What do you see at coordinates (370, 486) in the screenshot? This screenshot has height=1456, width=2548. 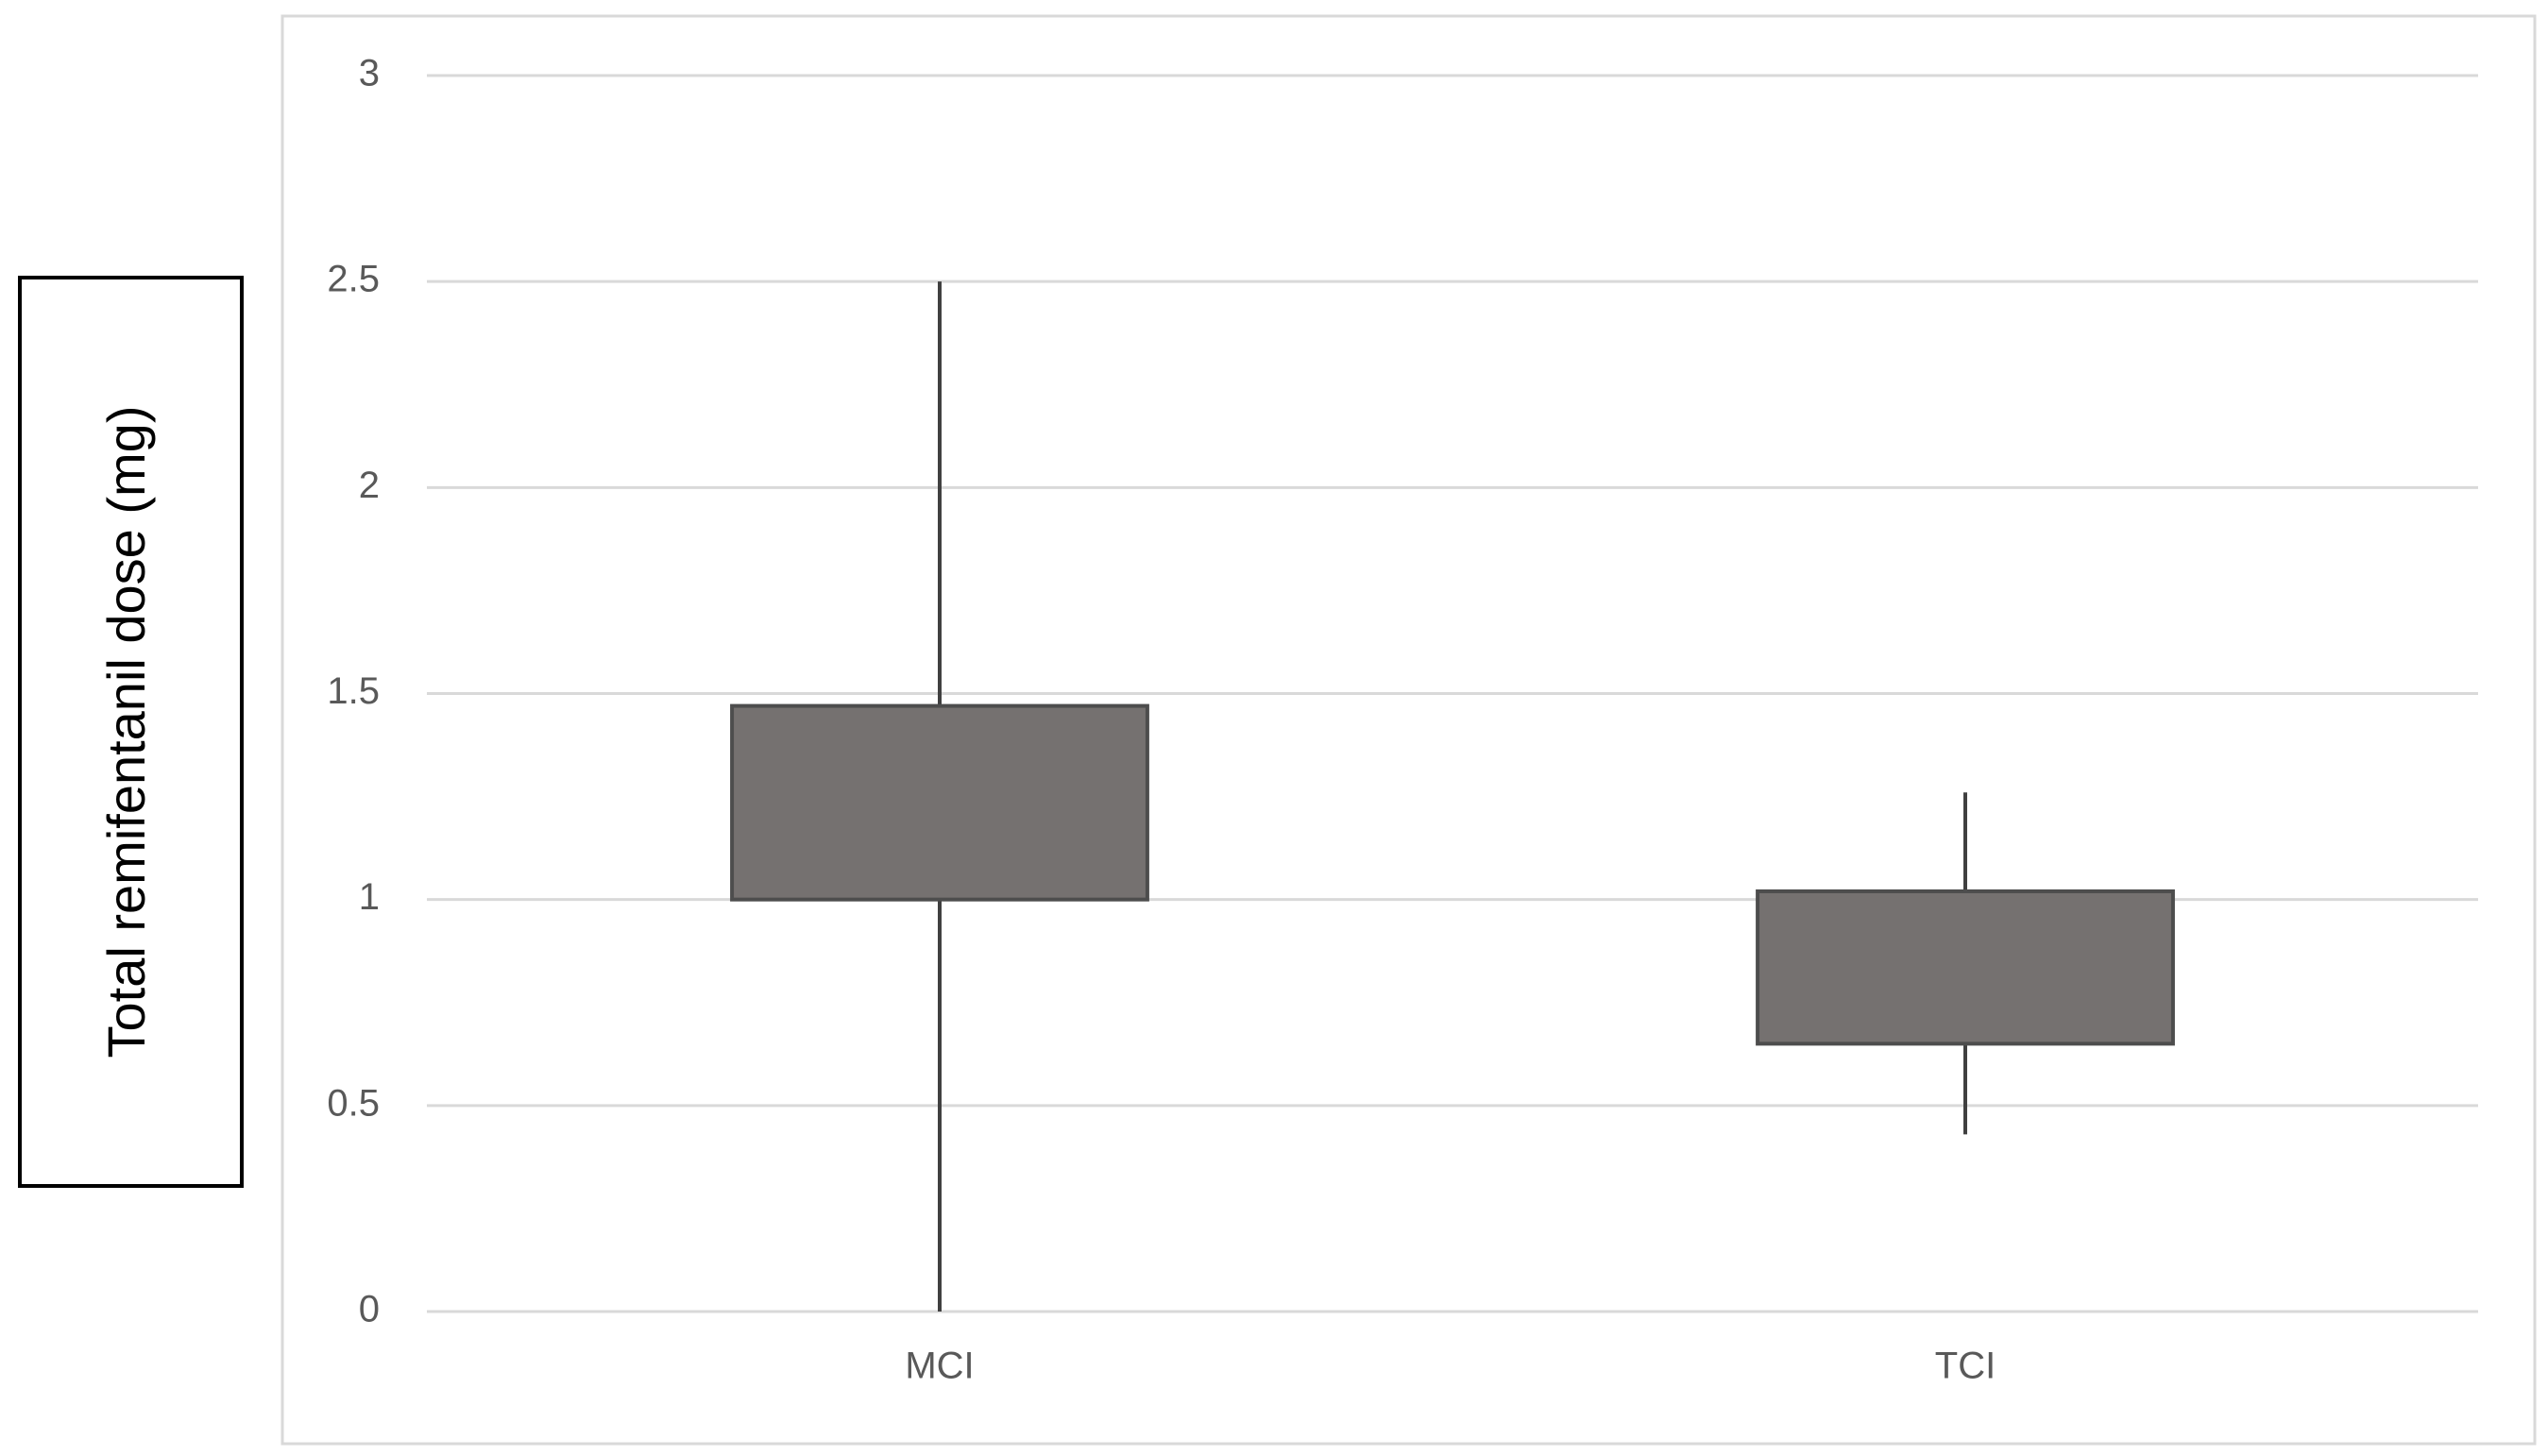 I see `y-tick-label: 2` at bounding box center [370, 486].